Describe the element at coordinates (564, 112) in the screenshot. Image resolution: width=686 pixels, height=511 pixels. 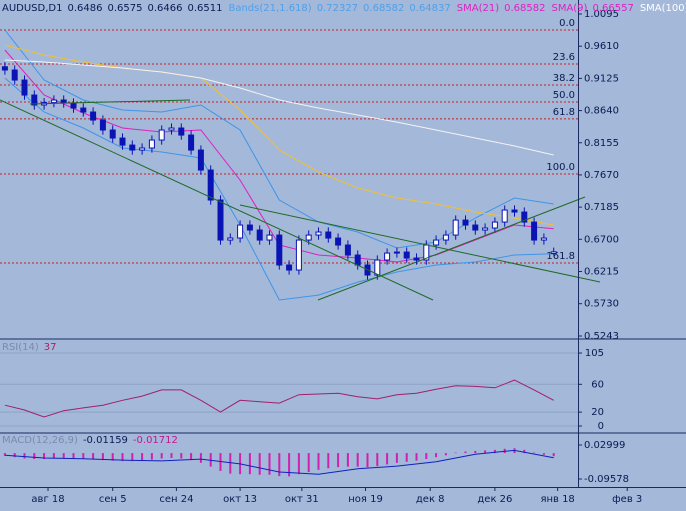
I see `fibo-label: 61.8` at that location.